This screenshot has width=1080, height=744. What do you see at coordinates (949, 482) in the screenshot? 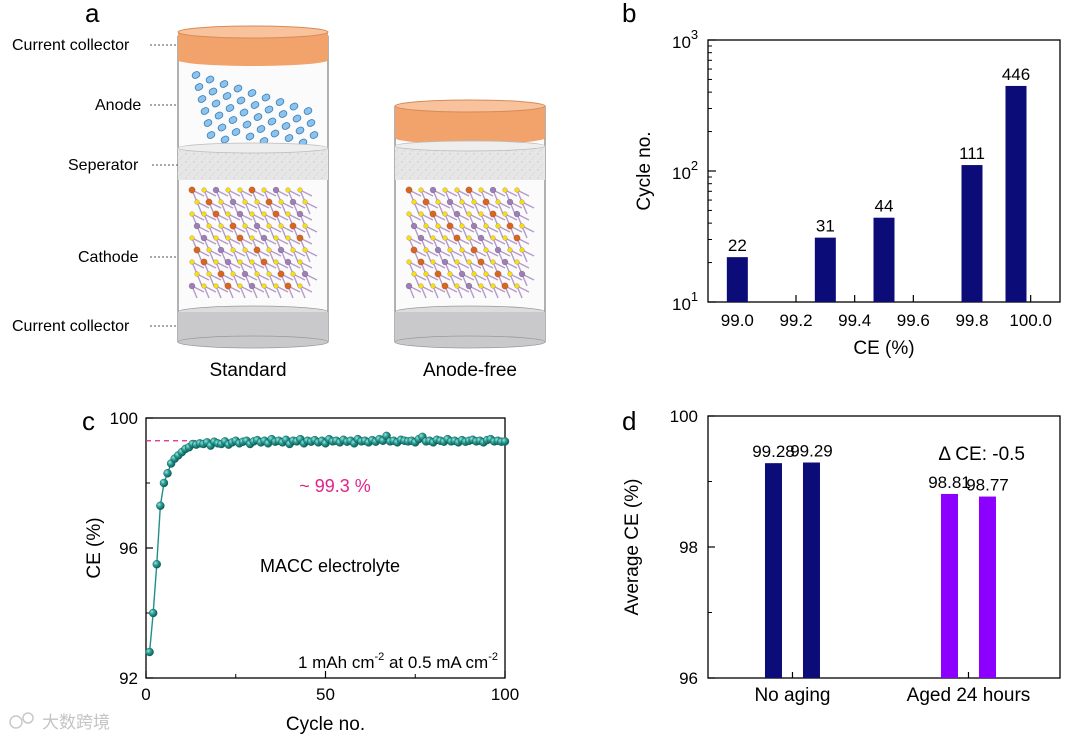
I see `bar-data-label: 98.81` at bounding box center [949, 482].